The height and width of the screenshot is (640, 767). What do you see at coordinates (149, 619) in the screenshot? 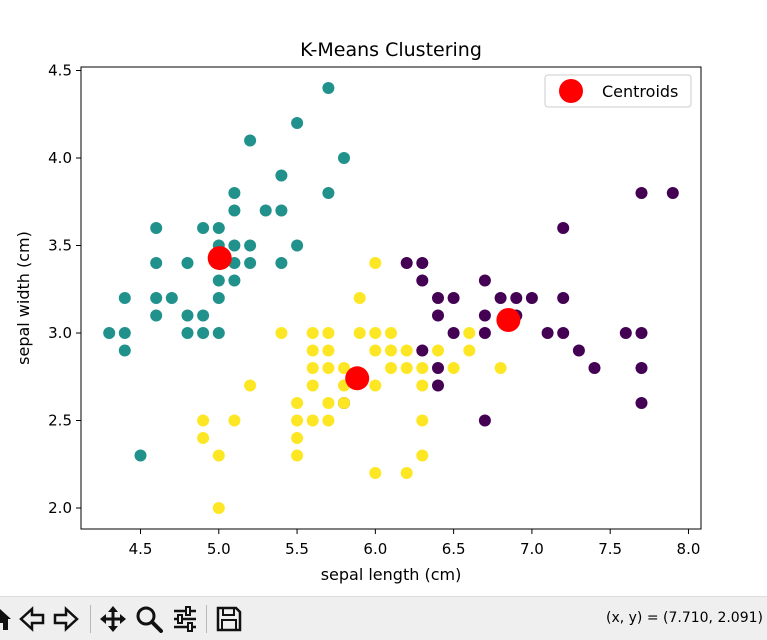
I see `zoom-icon` at bounding box center [149, 619].